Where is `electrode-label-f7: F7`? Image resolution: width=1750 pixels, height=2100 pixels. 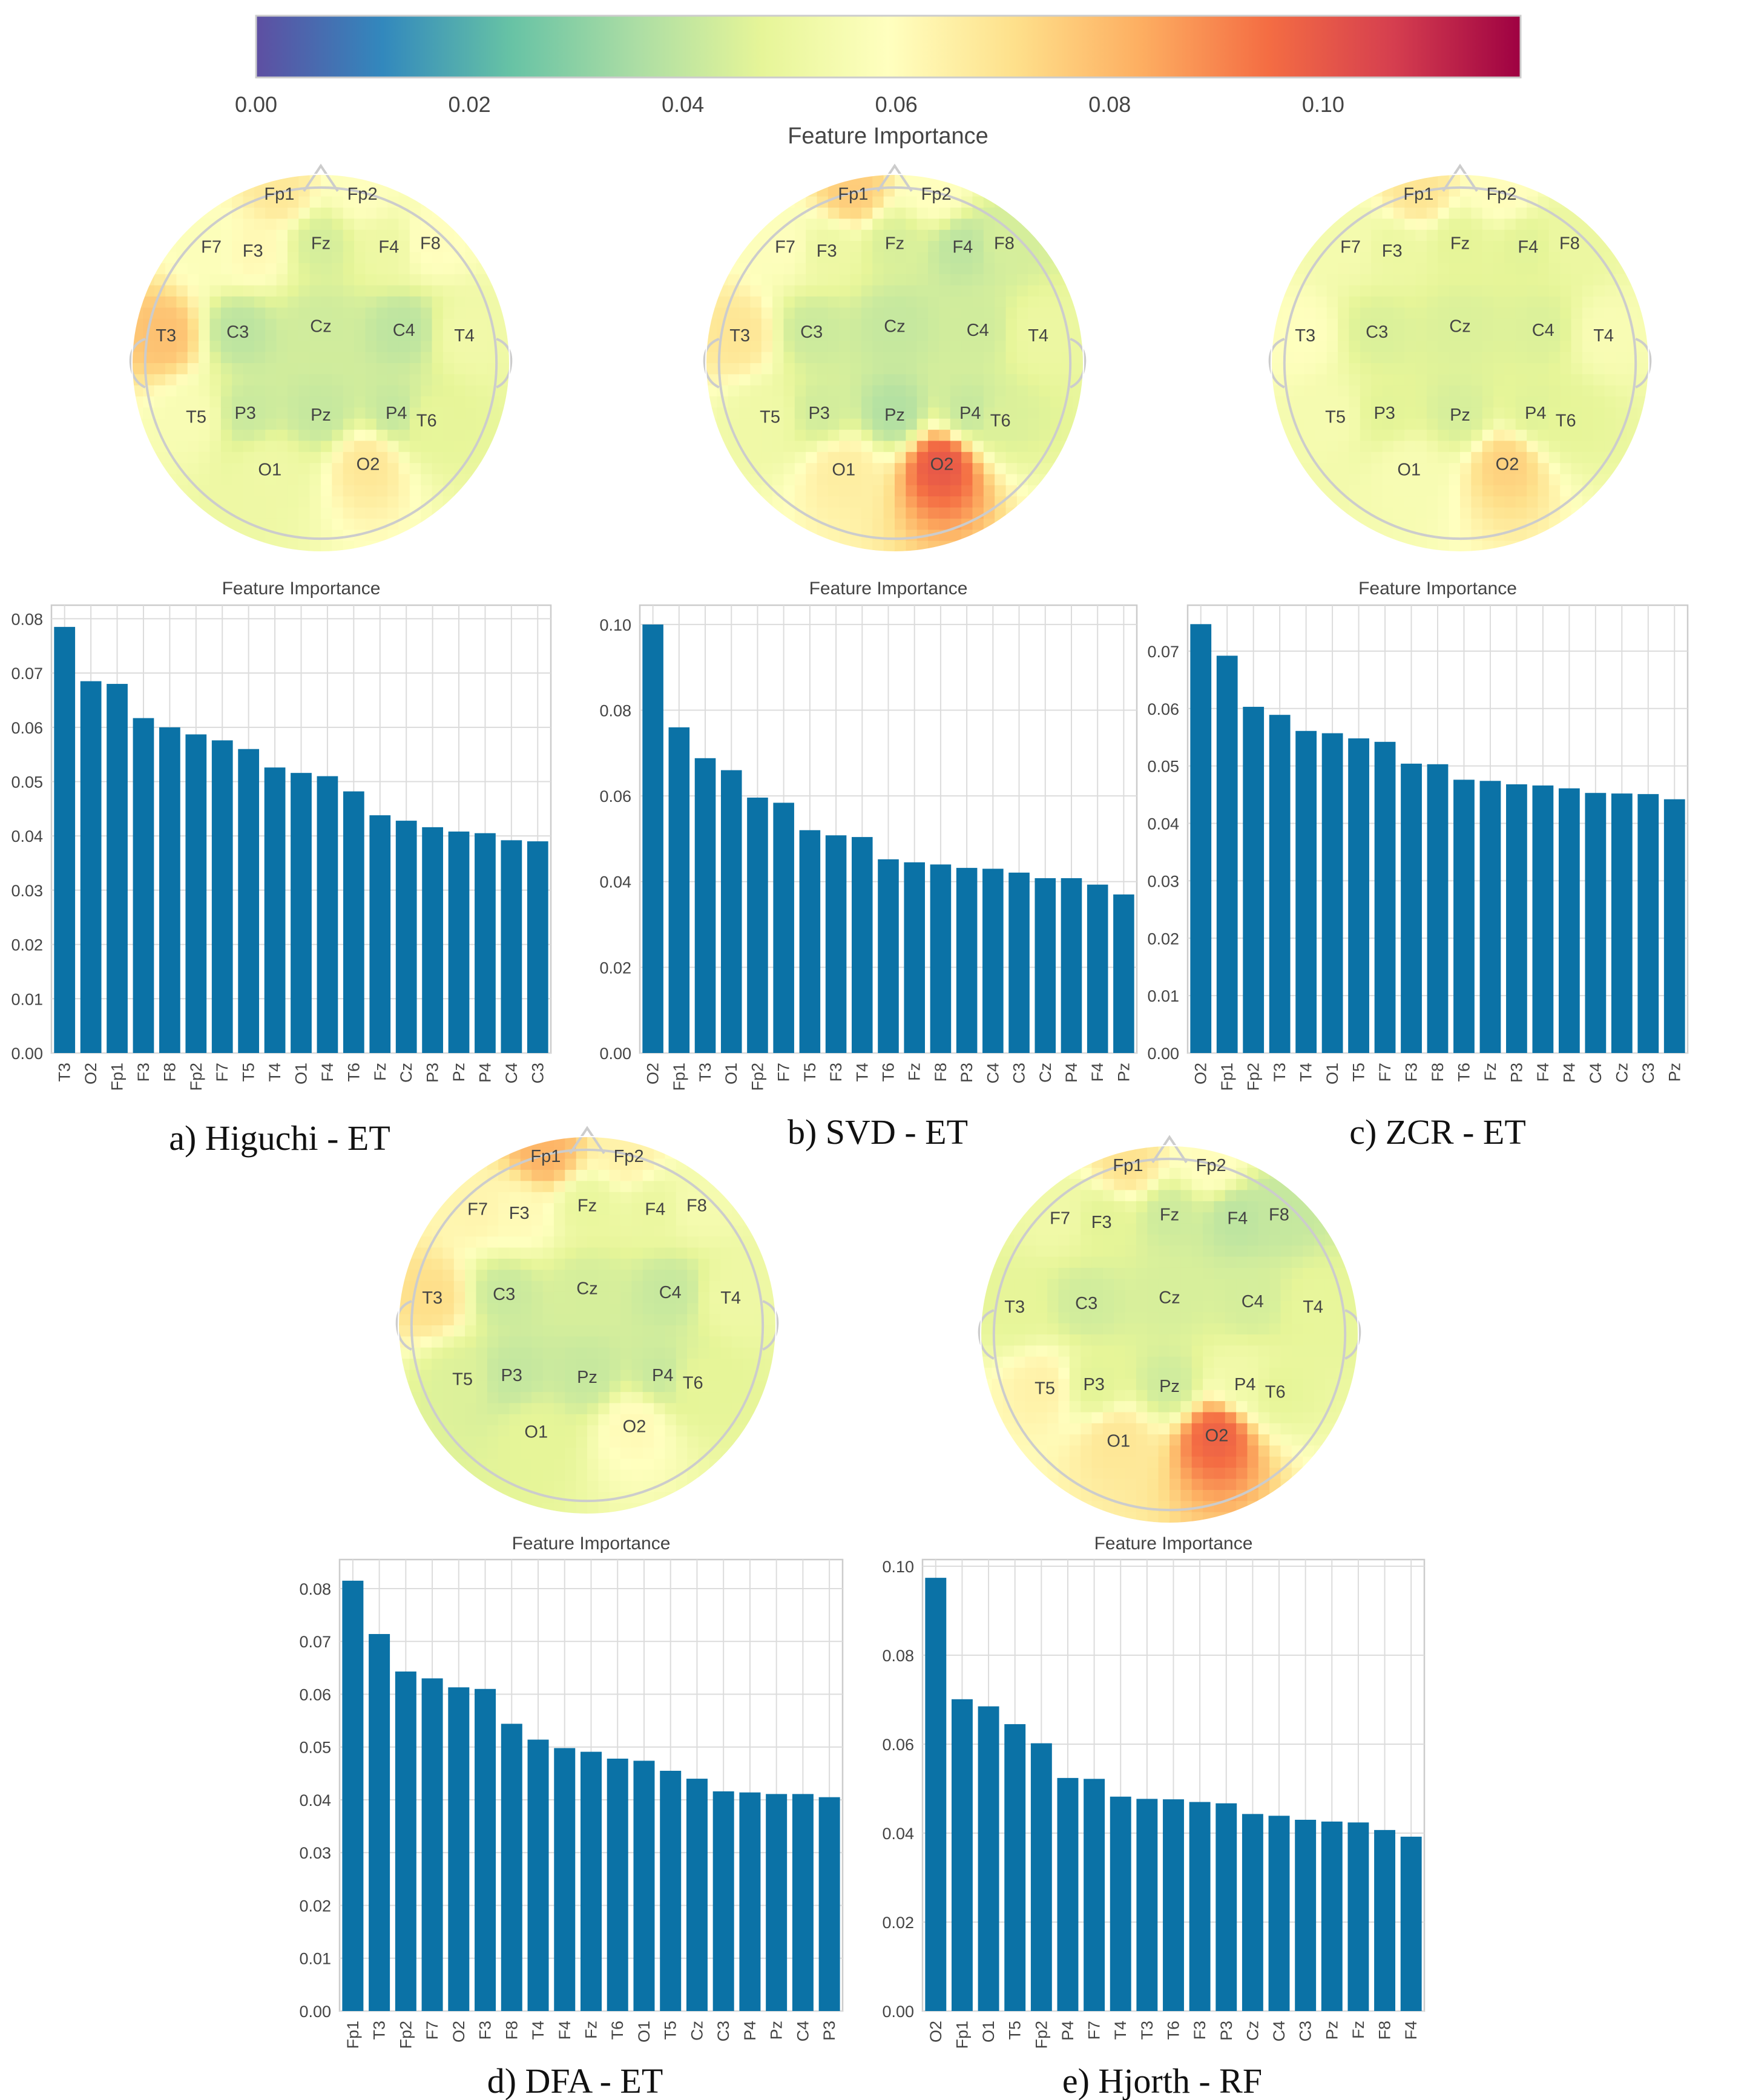
electrode-label-f7: F7 is located at coordinates (785, 247).